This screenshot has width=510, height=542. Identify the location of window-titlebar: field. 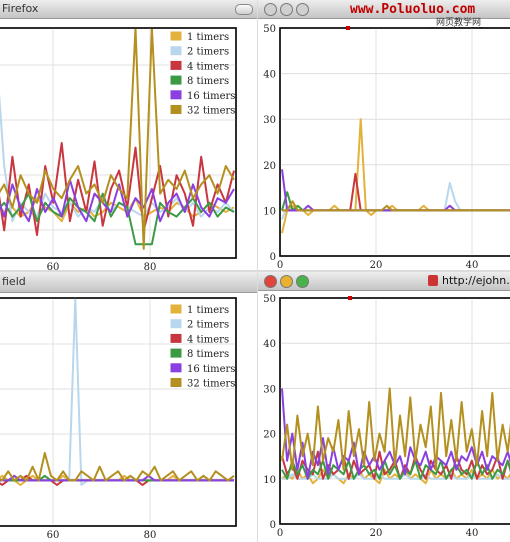
(128, 282).